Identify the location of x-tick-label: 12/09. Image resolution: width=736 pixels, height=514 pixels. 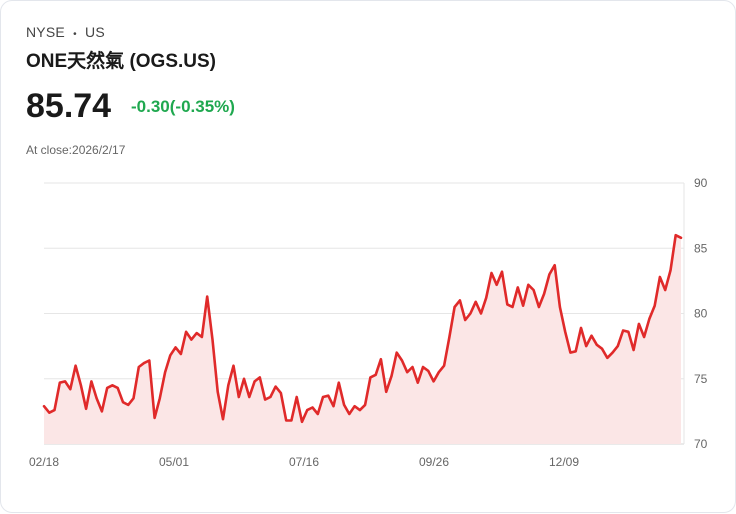
(564, 462).